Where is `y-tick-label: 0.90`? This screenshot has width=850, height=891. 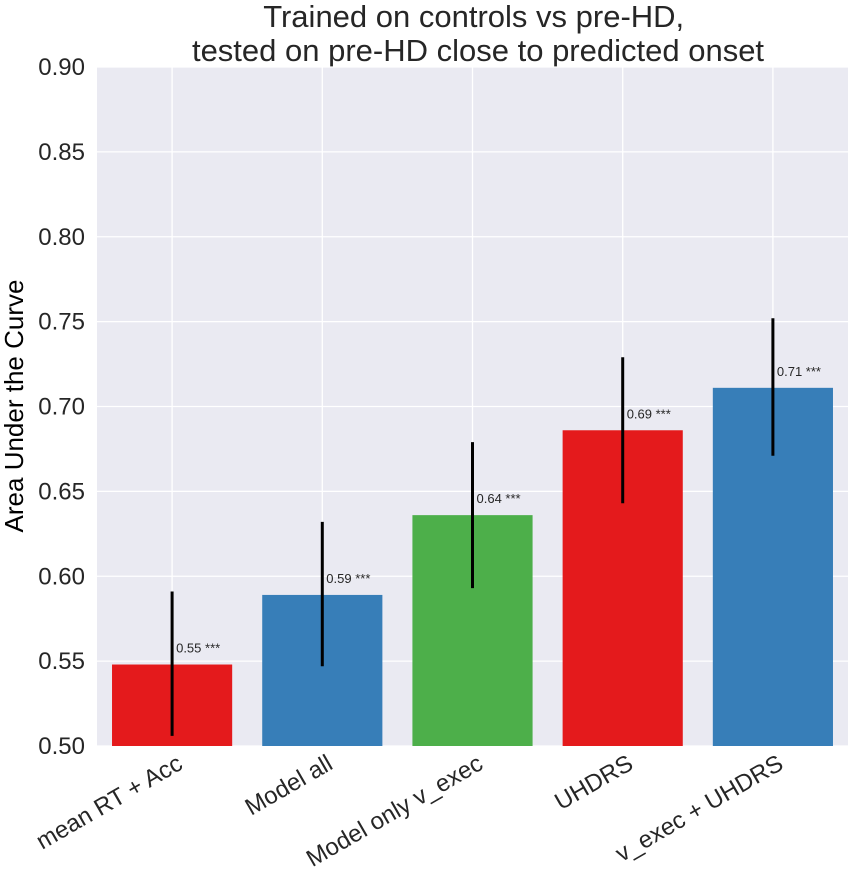
y-tick-label: 0.90 is located at coordinates (61, 67).